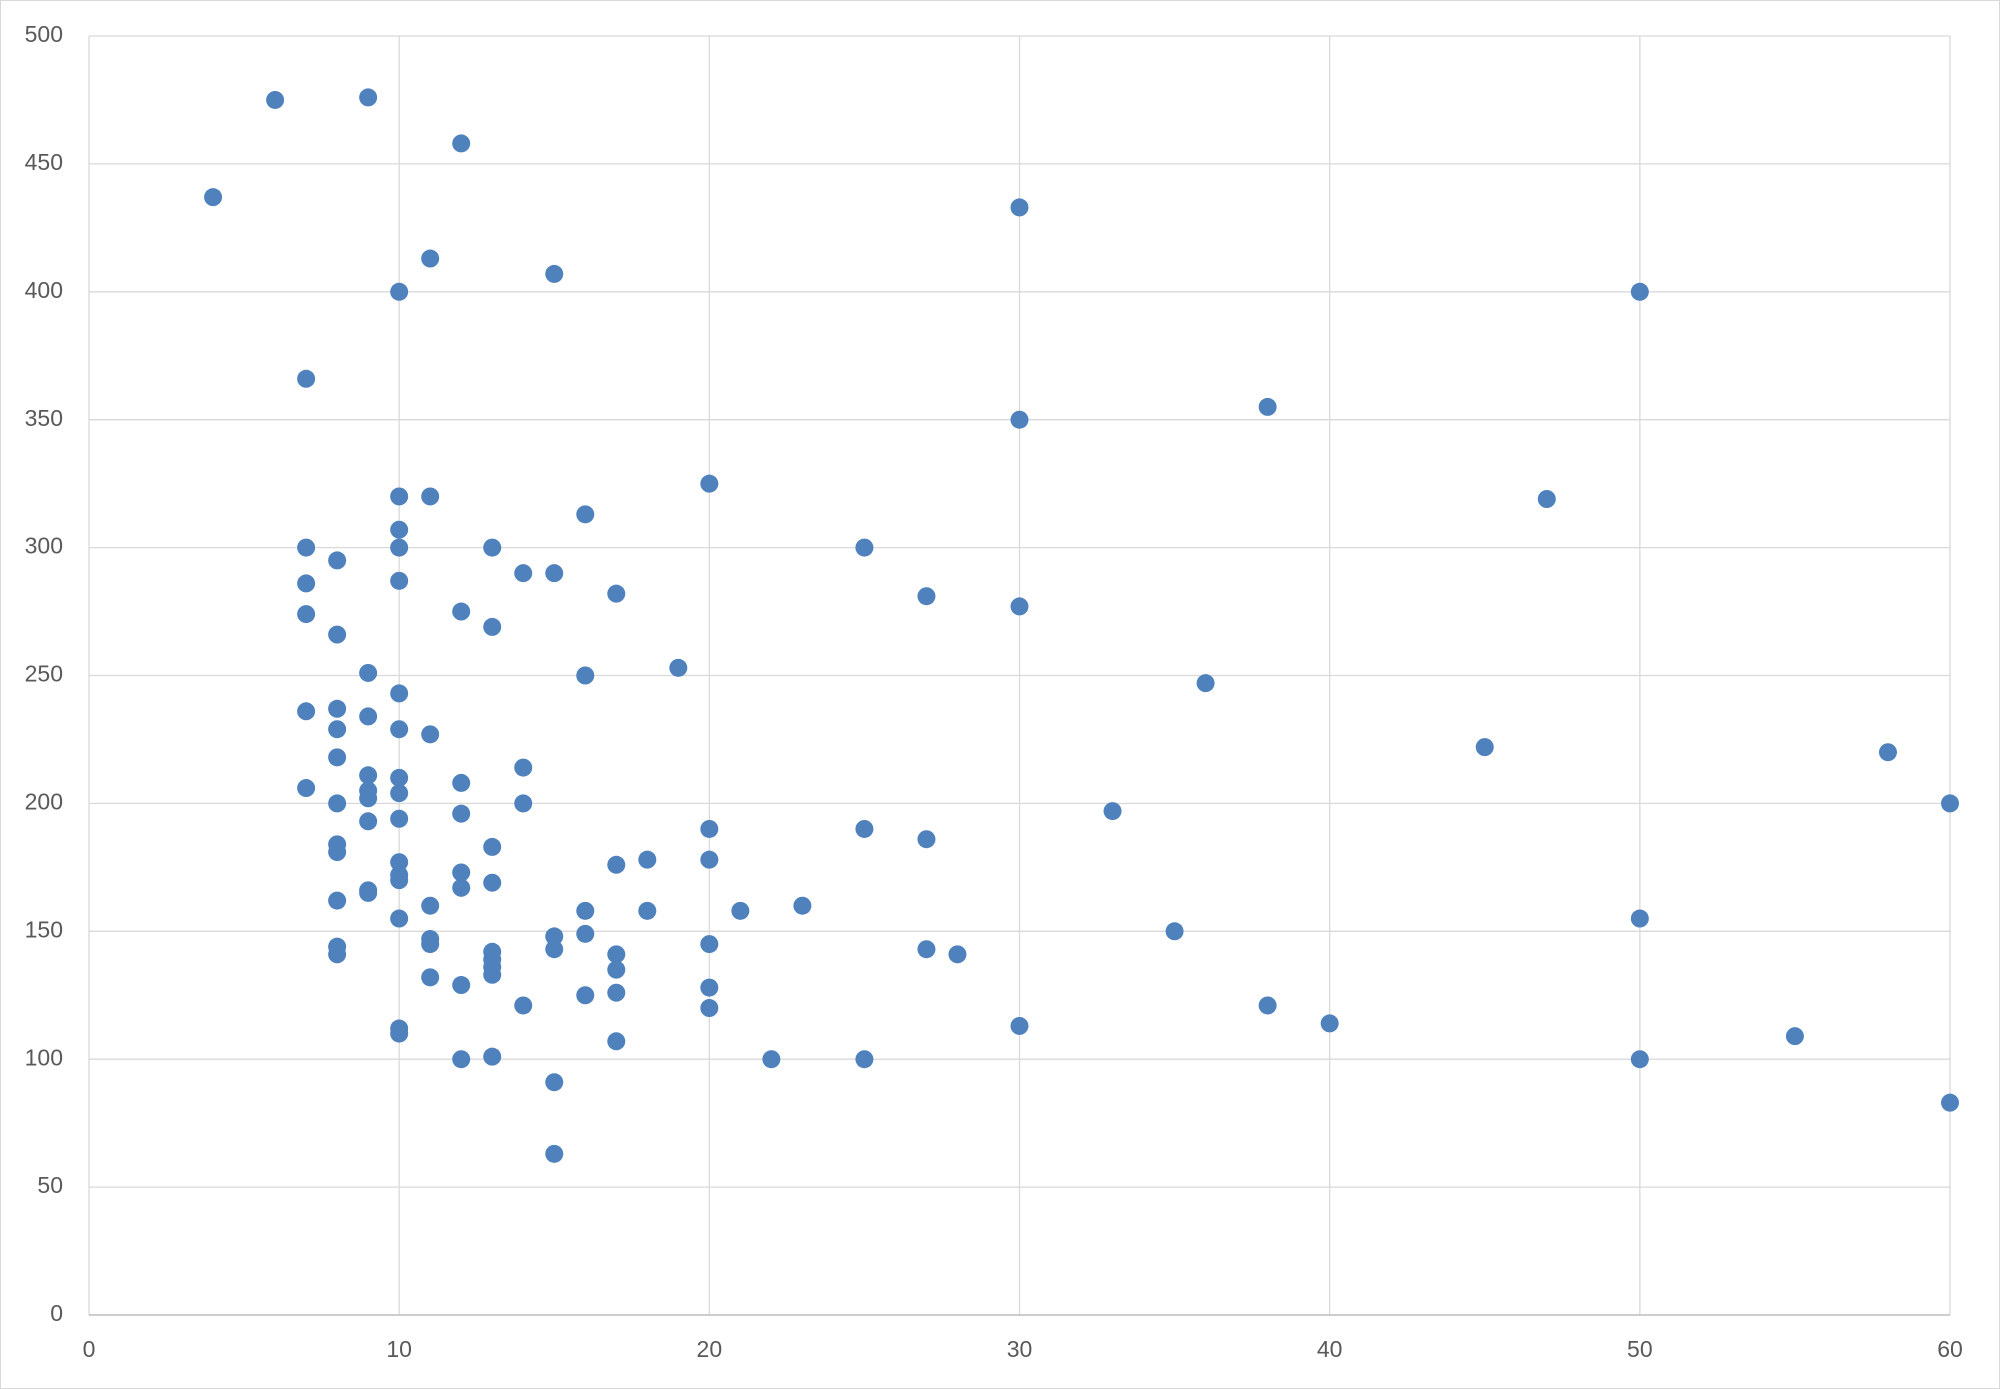  Describe the element at coordinates (44, 674) in the screenshot. I see `y-tick-label: 250` at that location.